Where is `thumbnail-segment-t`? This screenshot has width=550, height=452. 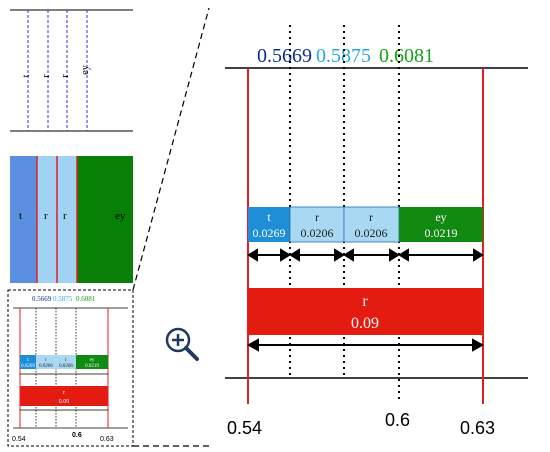
thumbnail-segment-t is located at coordinates (28, 362).